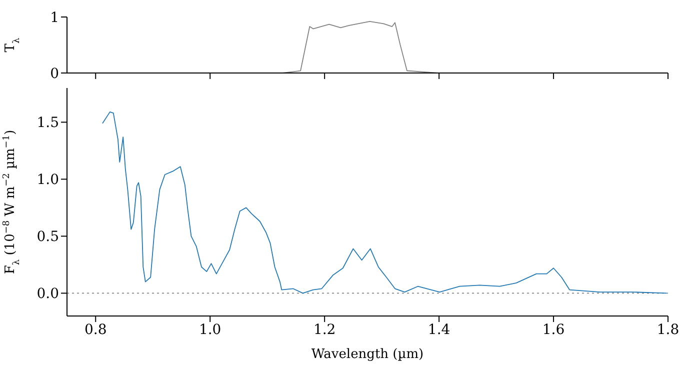 This screenshot has width=691, height=368. I want to click on x-tick-label: 1.6, so click(553, 330).